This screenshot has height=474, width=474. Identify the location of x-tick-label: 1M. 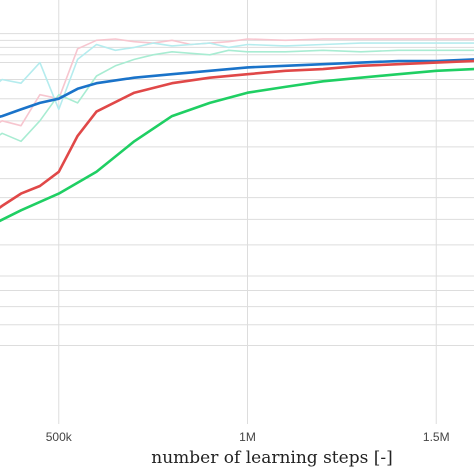
(247, 437).